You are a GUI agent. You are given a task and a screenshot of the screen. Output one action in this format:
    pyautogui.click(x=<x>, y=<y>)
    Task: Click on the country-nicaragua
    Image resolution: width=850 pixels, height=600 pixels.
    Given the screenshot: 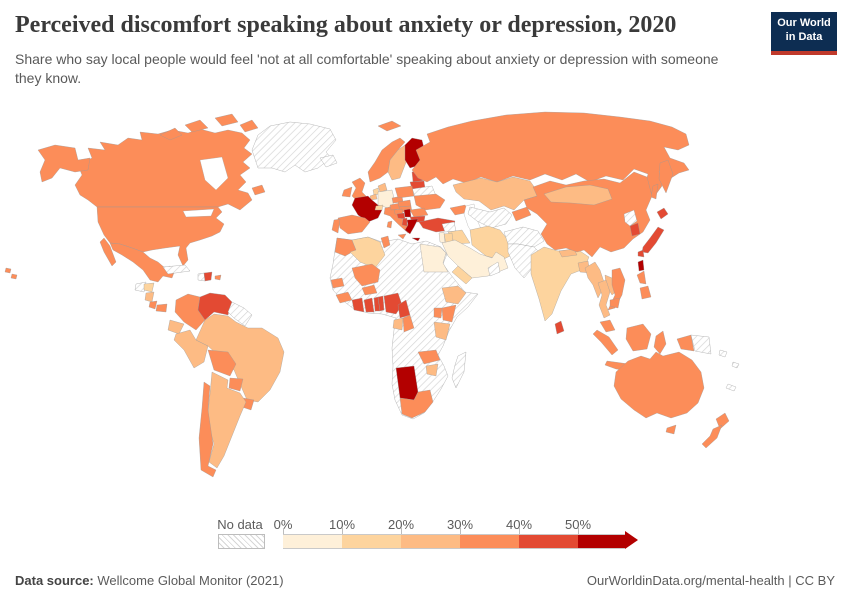 What is the action you would take?
    pyautogui.click(x=149, y=297)
    